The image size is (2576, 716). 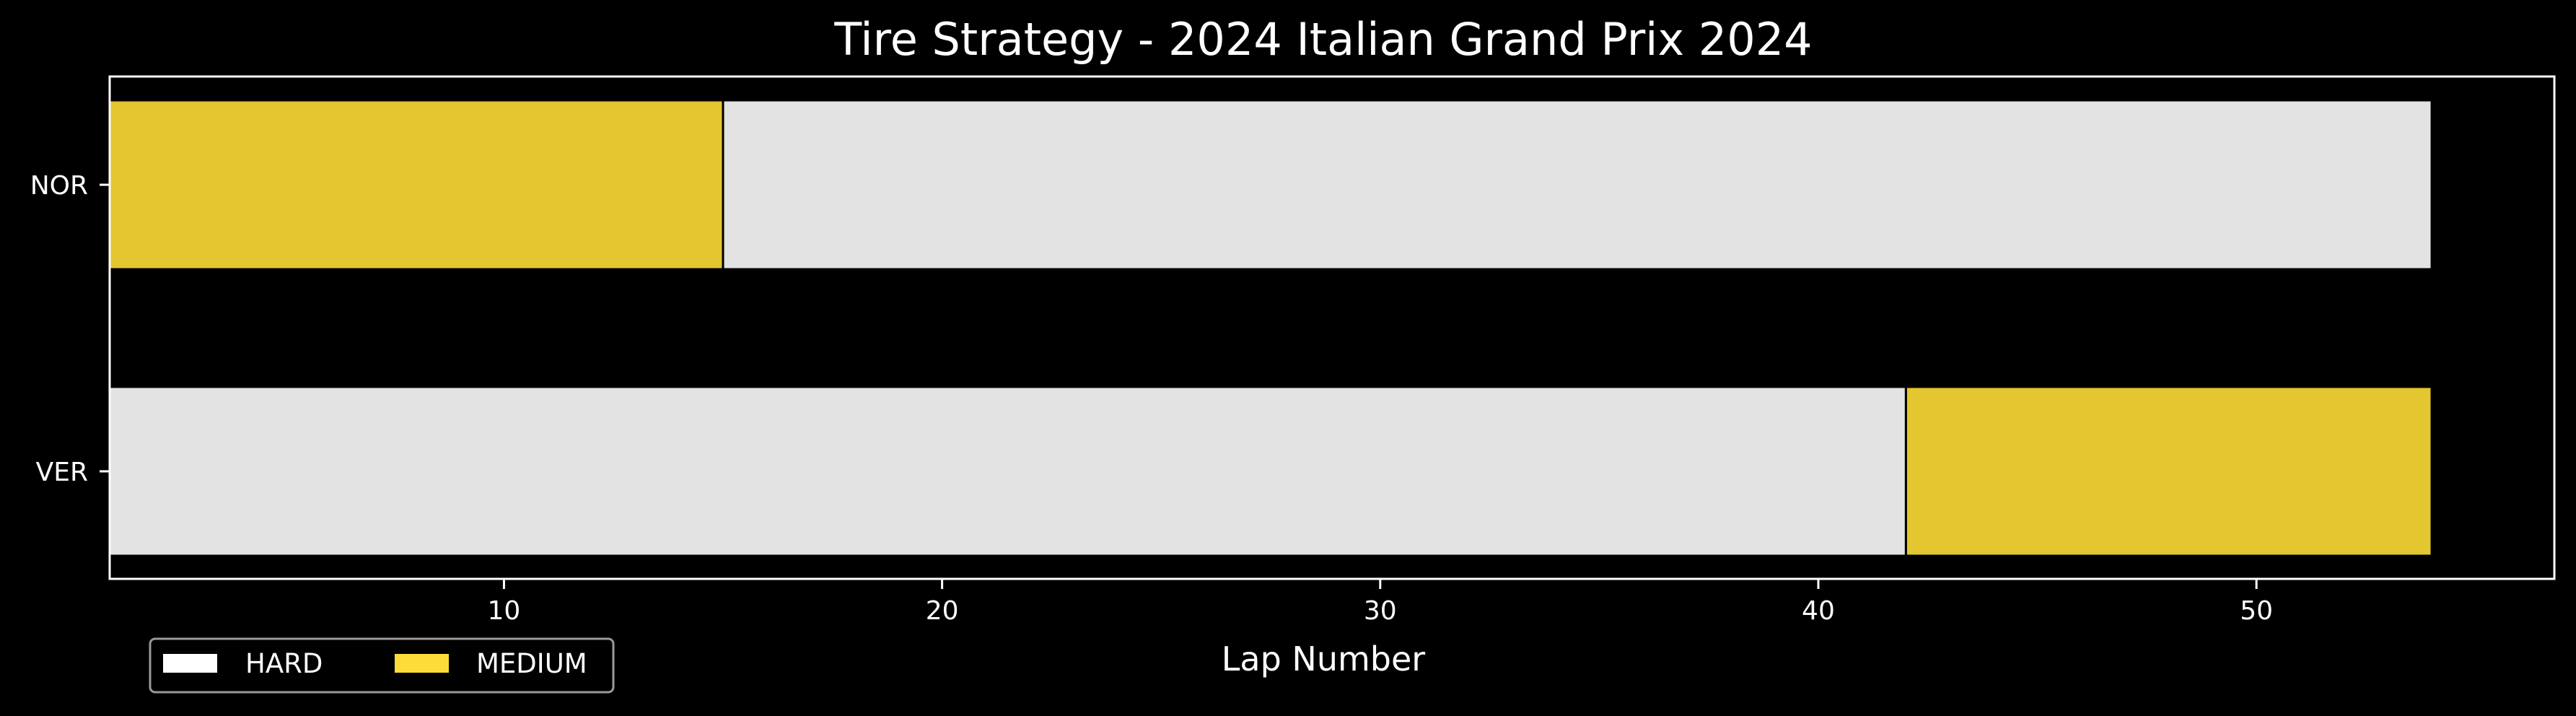 What do you see at coordinates (190, 663) in the screenshot?
I see `legend-swatch-hard` at bounding box center [190, 663].